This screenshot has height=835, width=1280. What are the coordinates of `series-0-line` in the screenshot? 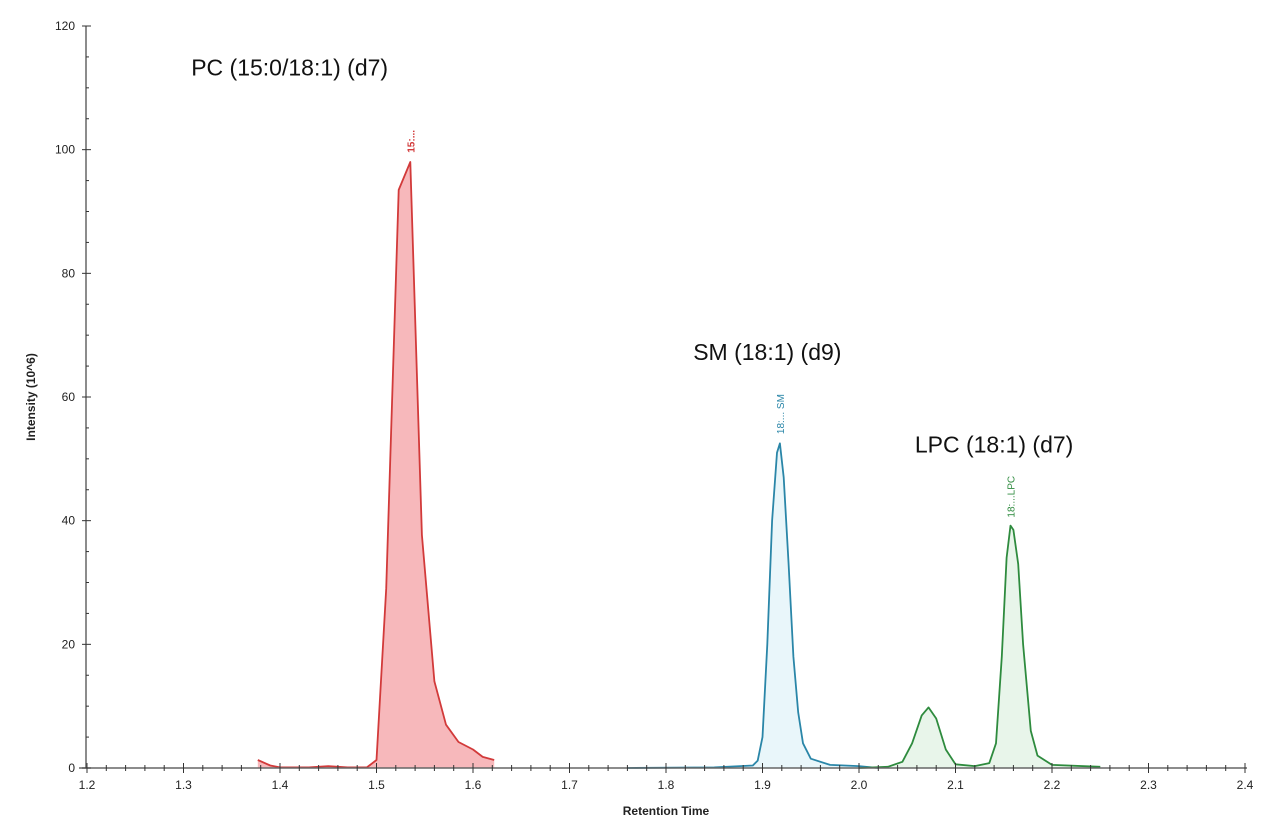 It's located at (376, 465).